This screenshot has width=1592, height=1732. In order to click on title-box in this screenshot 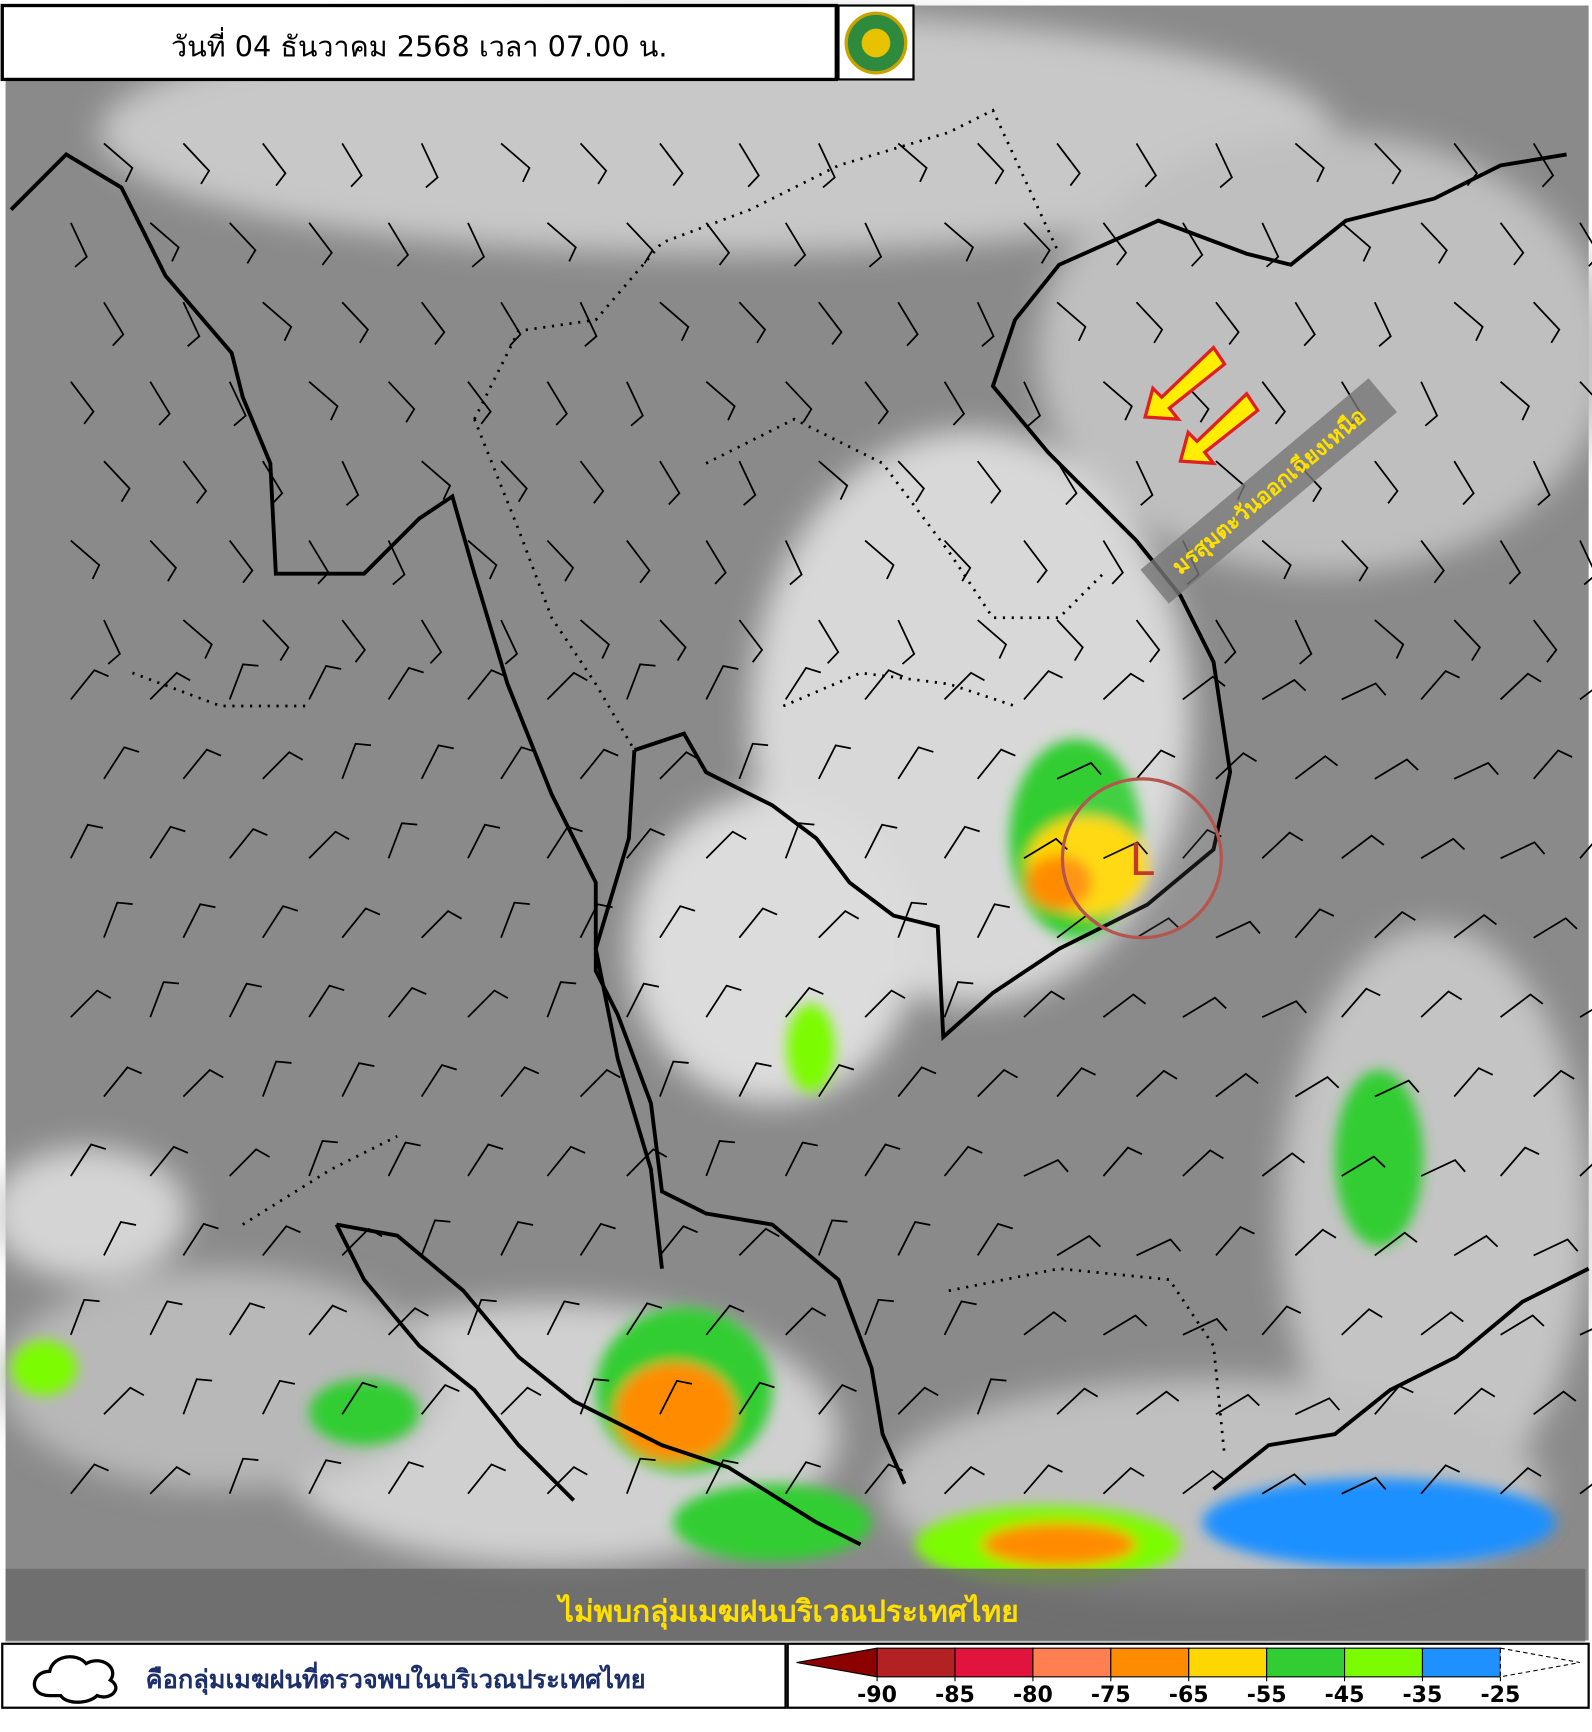, I will do `click(419, 42)`.